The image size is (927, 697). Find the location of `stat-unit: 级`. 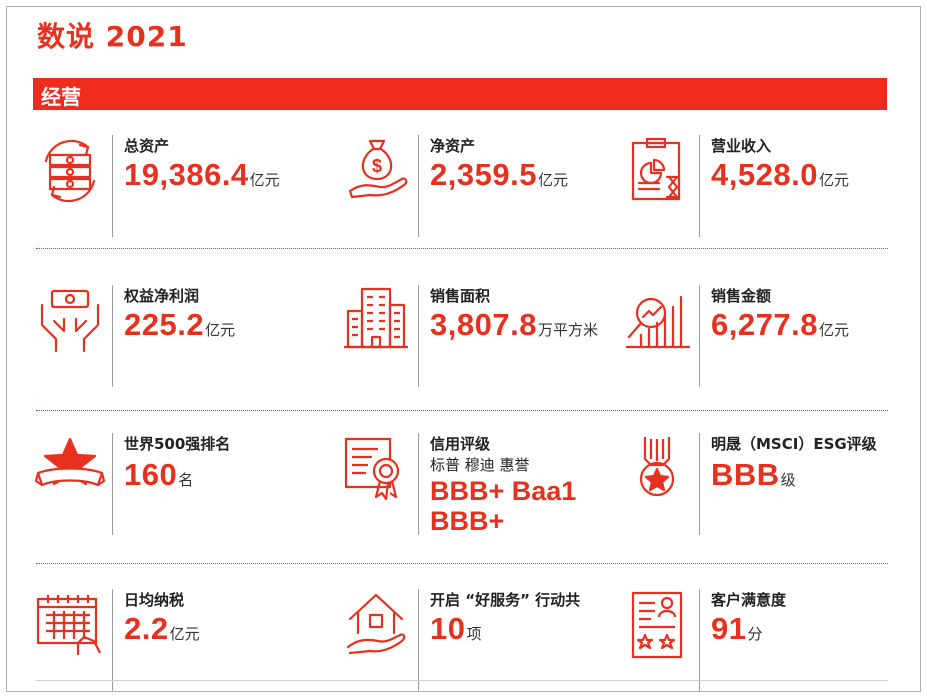

stat-unit: 级 is located at coordinates (788, 480).